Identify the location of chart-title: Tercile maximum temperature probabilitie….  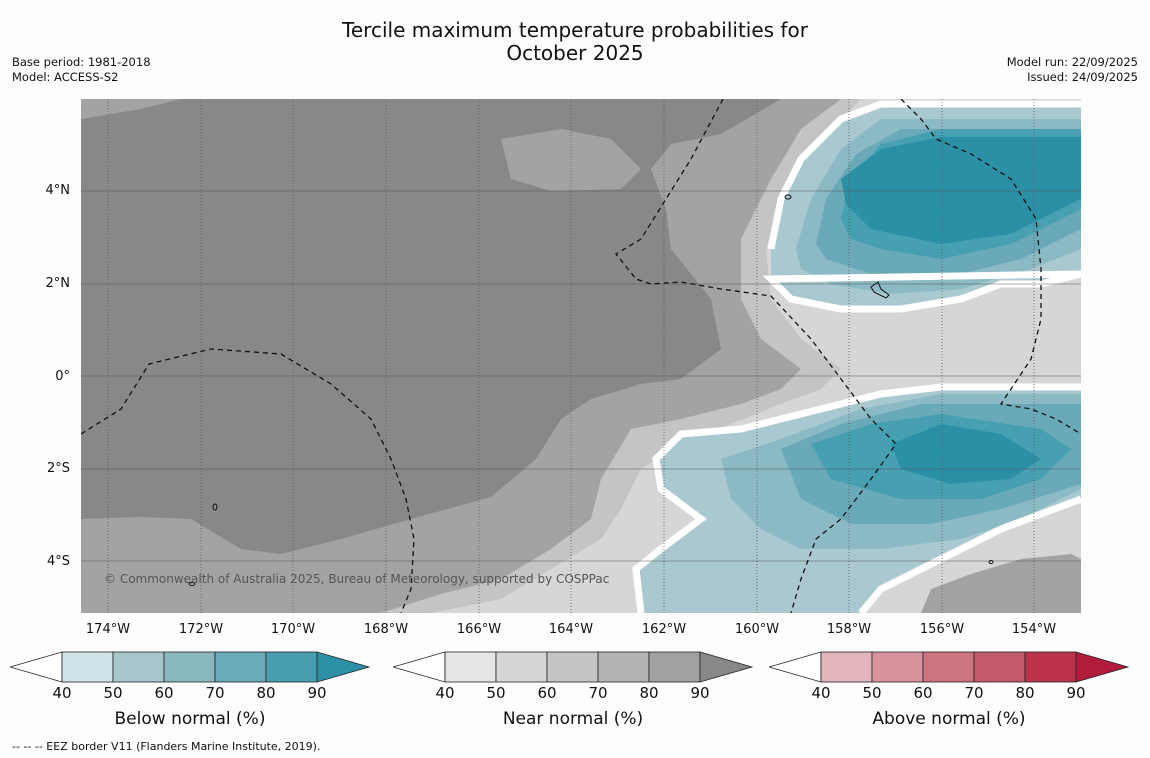
(575, 42).